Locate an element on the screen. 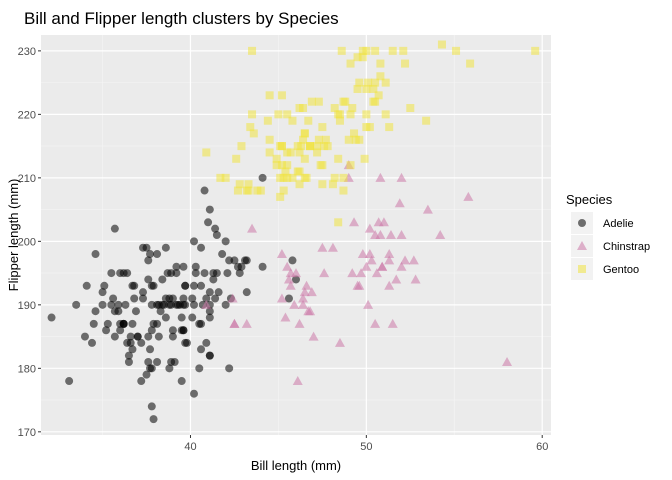 The height and width of the screenshot is (480, 672). legend-key-gentoo is located at coordinates (582, 269).